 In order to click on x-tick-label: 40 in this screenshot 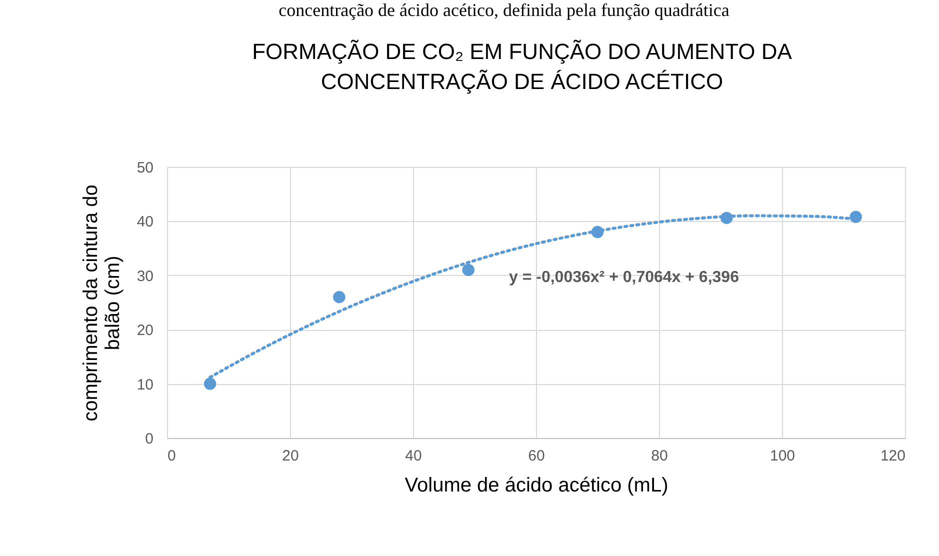, I will do `click(413, 456)`.